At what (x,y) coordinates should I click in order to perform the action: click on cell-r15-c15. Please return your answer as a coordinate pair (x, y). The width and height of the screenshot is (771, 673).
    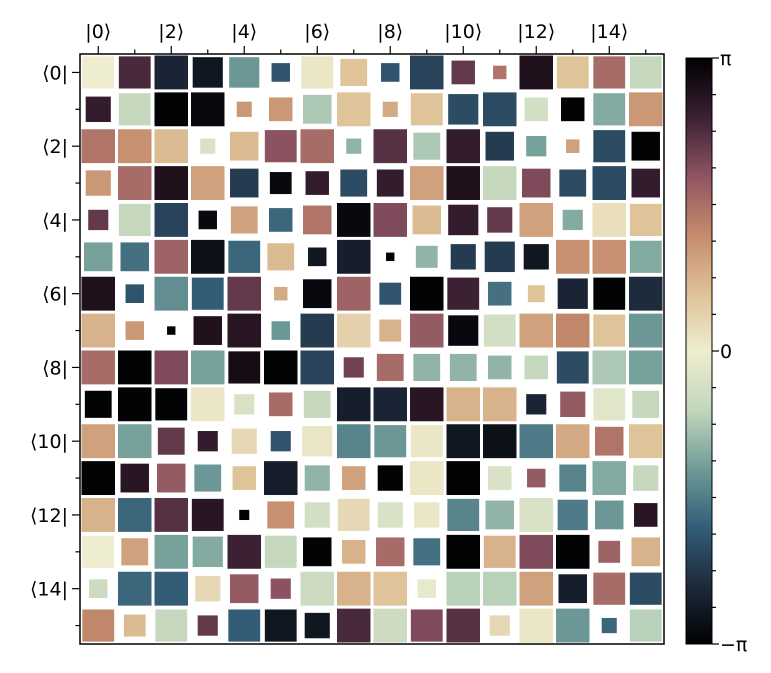
    Looking at the image, I should click on (645, 625).